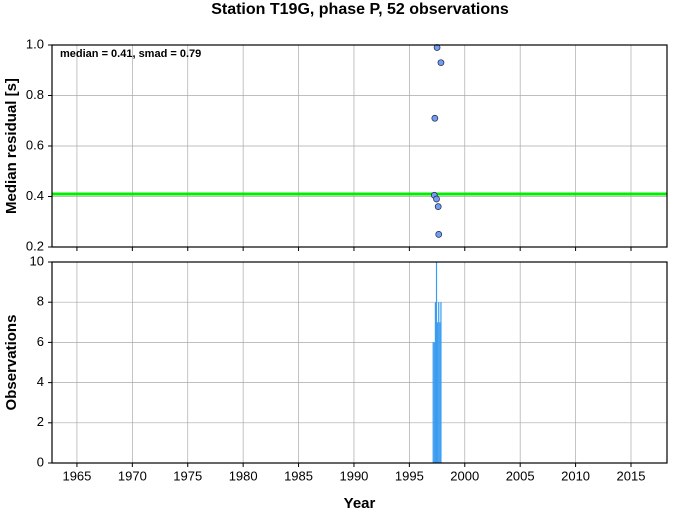  Describe the element at coordinates (76, 475) in the screenshot. I see `x-tick-label: 1965` at that location.